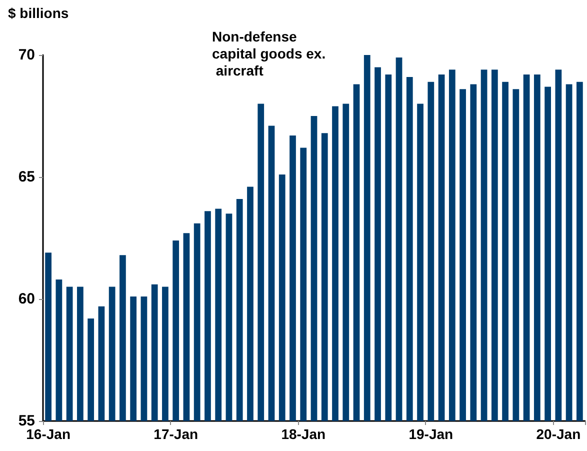 Image resolution: width=587 pixels, height=451 pixels. What do you see at coordinates (176, 434) in the screenshot?
I see `x-tick-label: 17-Jan` at bounding box center [176, 434].